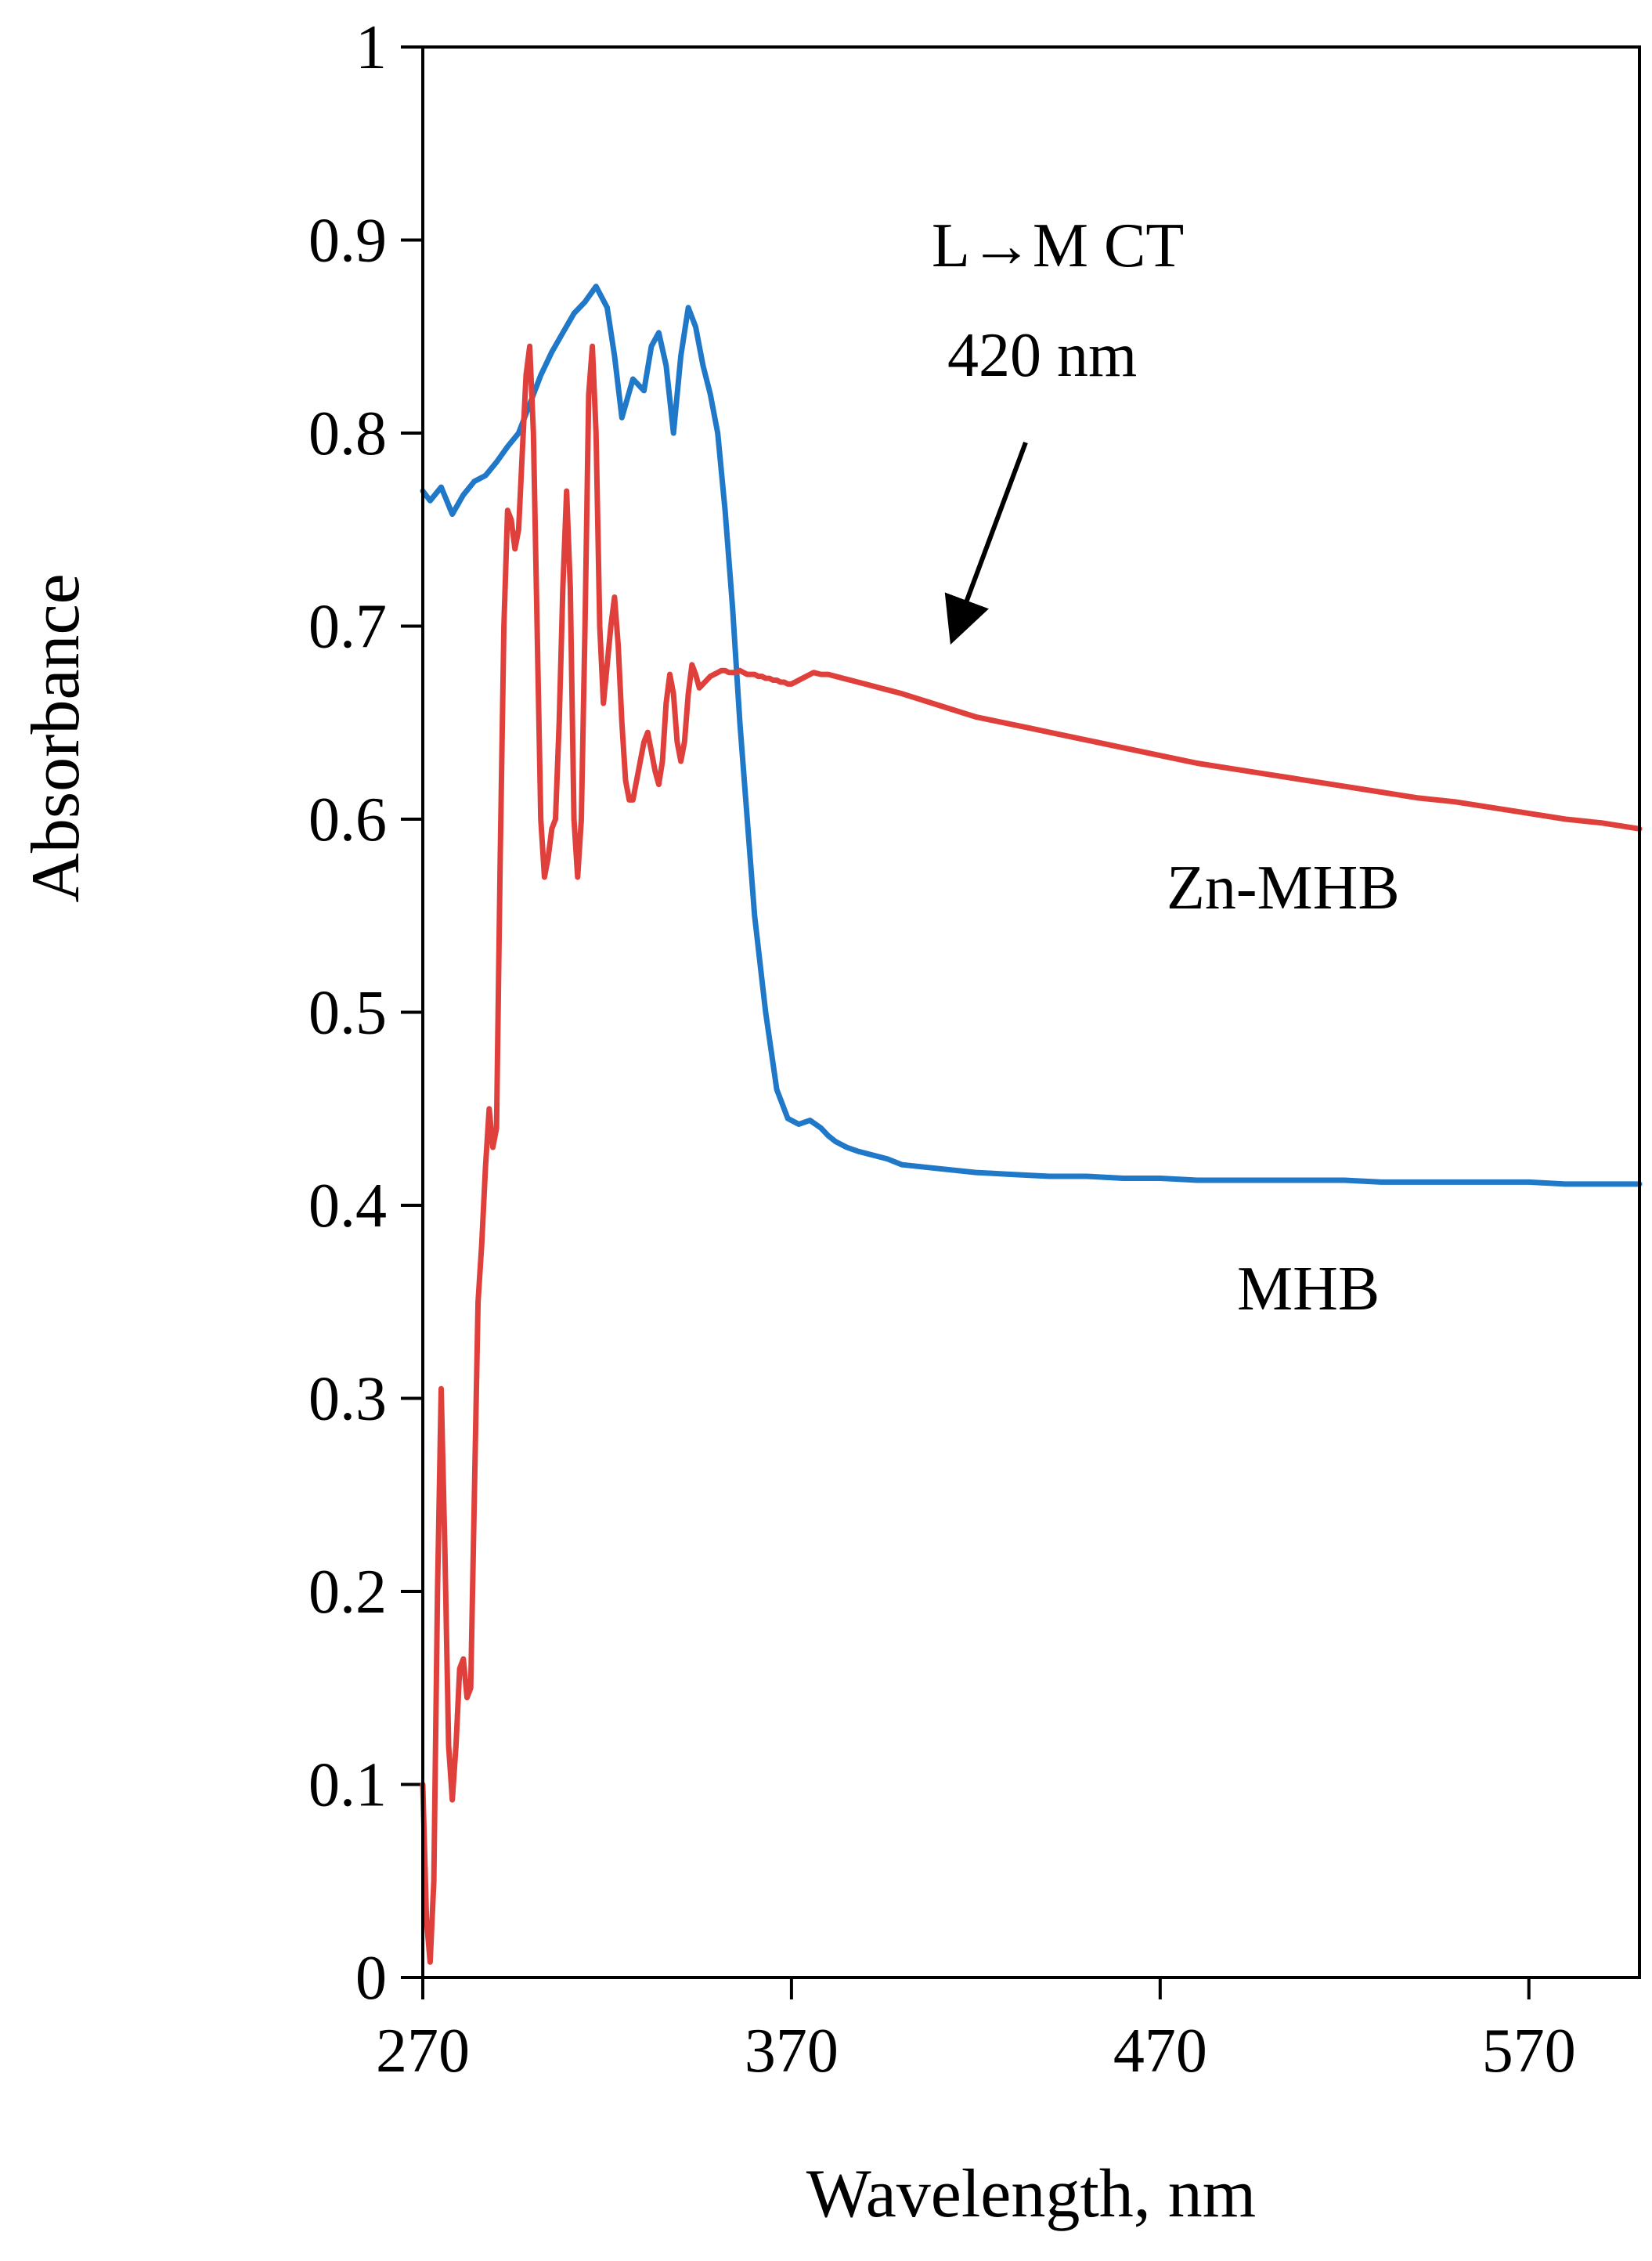 The height and width of the screenshot is (2261, 1652). I want to click on y-tick-label: 0.5, so click(347, 1013).